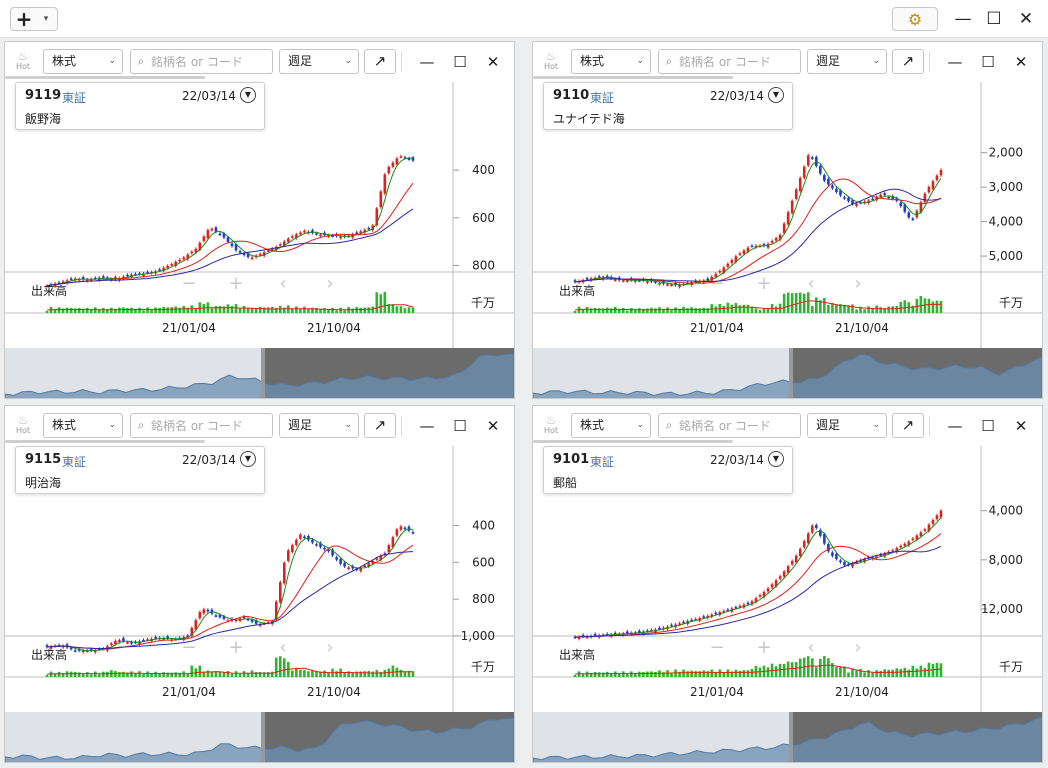  What do you see at coordinates (963, 19) in the screenshot?
I see `window-minimize-button: —` at bounding box center [963, 19].